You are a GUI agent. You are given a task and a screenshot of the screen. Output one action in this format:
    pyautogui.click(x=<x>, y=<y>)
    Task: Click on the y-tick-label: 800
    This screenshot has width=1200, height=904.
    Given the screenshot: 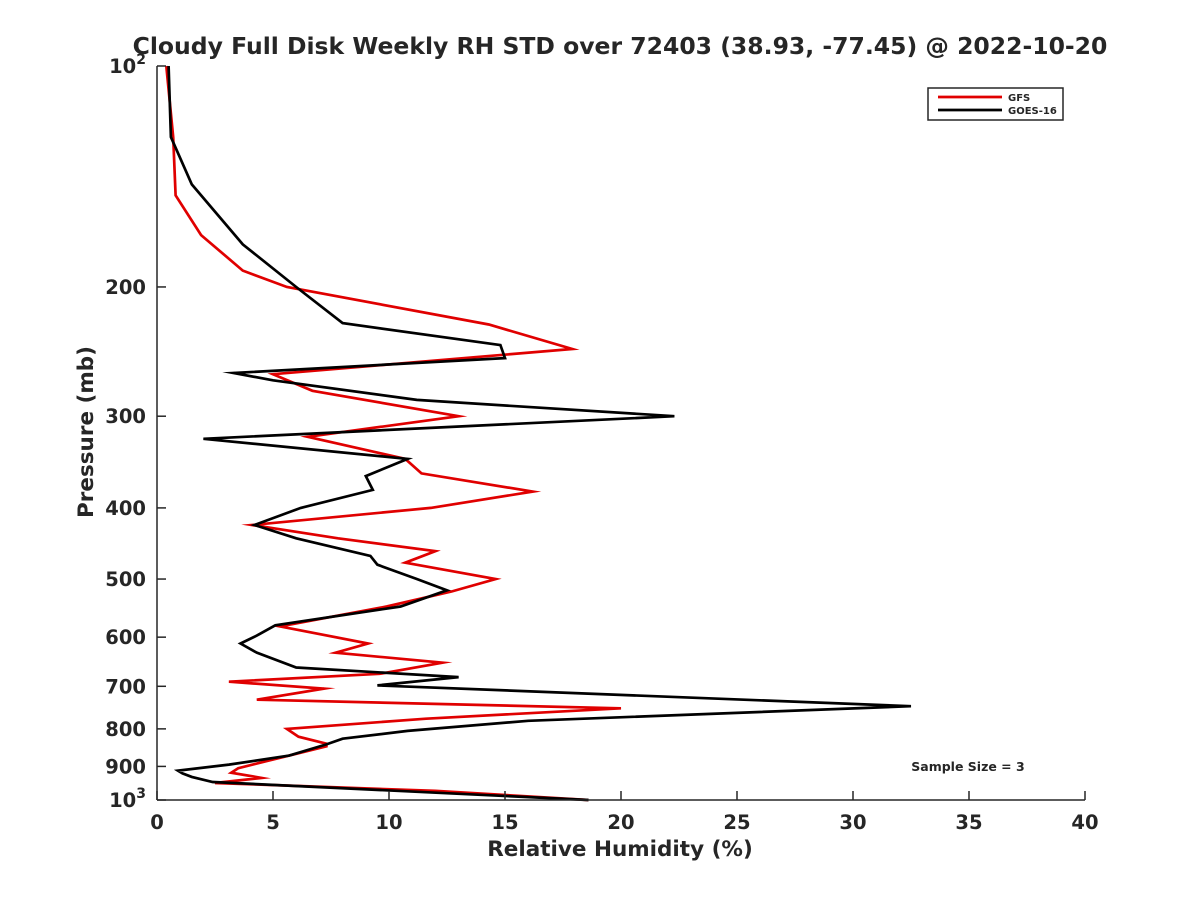 What is the action you would take?
    pyautogui.click(x=125, y=729)
    